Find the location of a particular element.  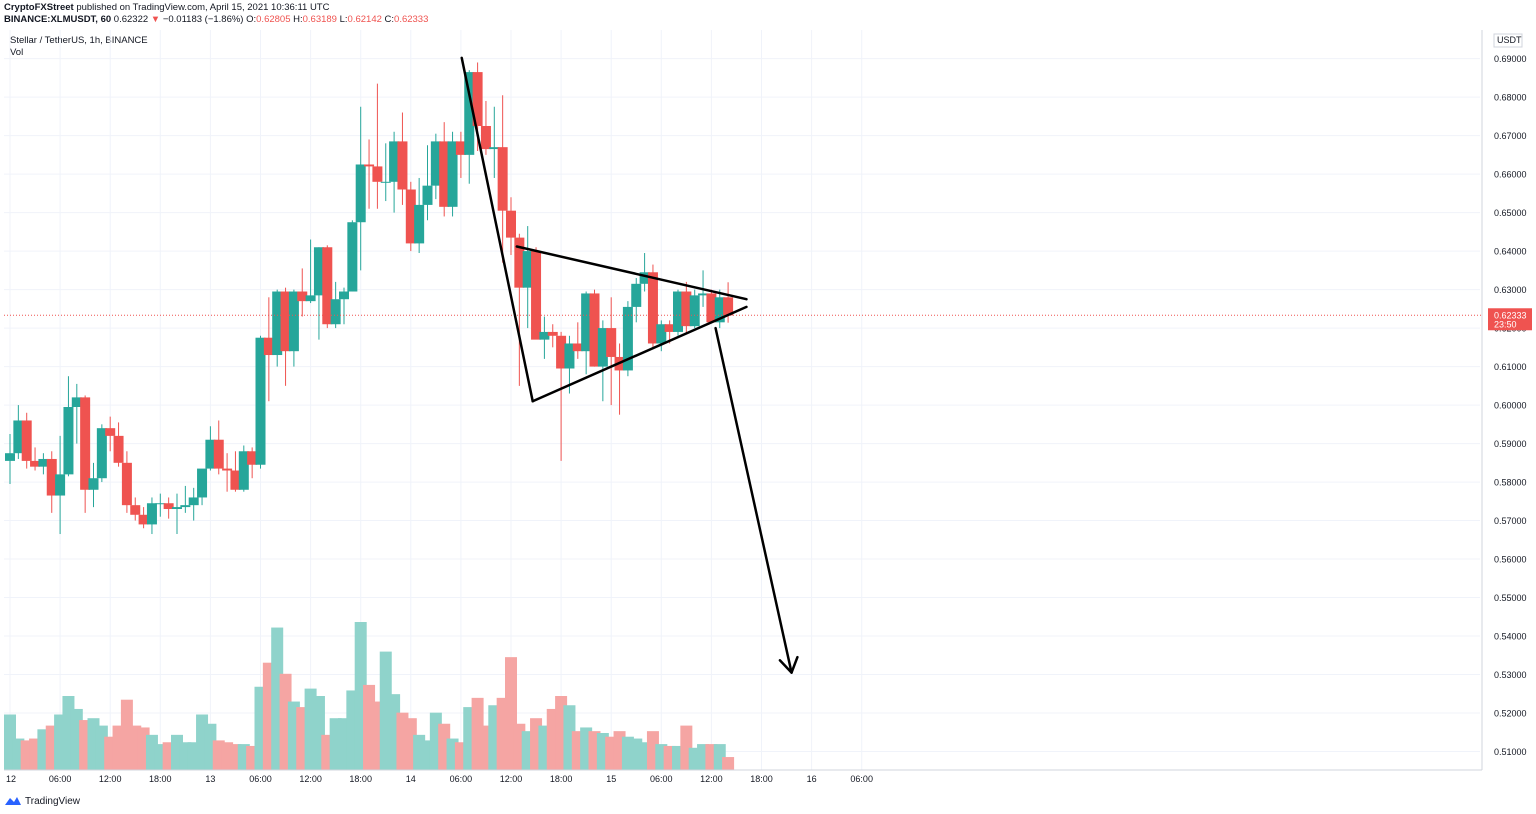

legend-vol: Vol is located at coordinates (17, 52).